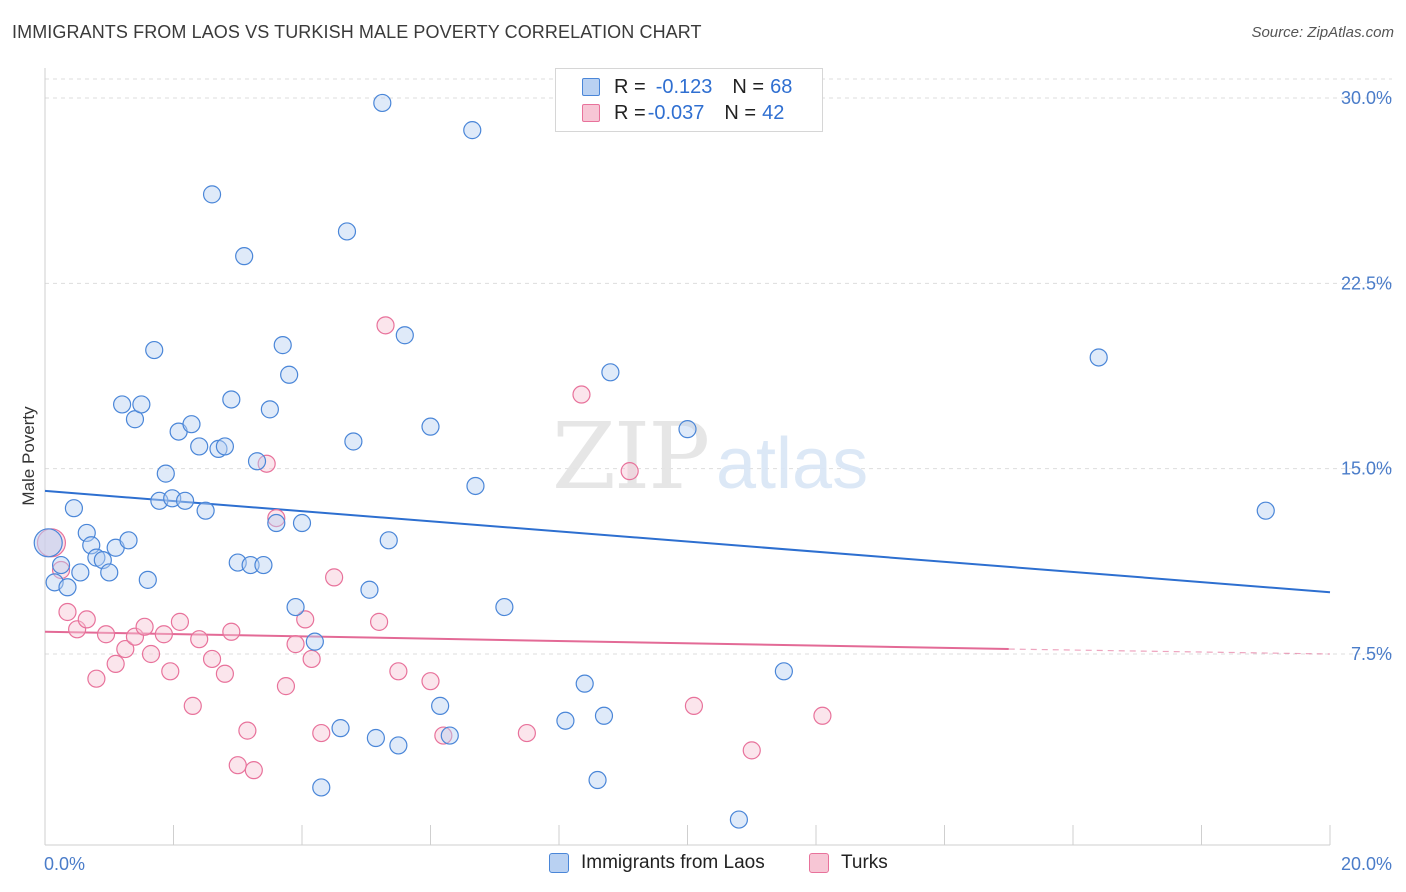 The height and width of the screenshot is (892, 1406). Describe the element at coordinates (673, 862) in the screenshot. I see `legend-label-laos: Immigrants from Laos` at that location.